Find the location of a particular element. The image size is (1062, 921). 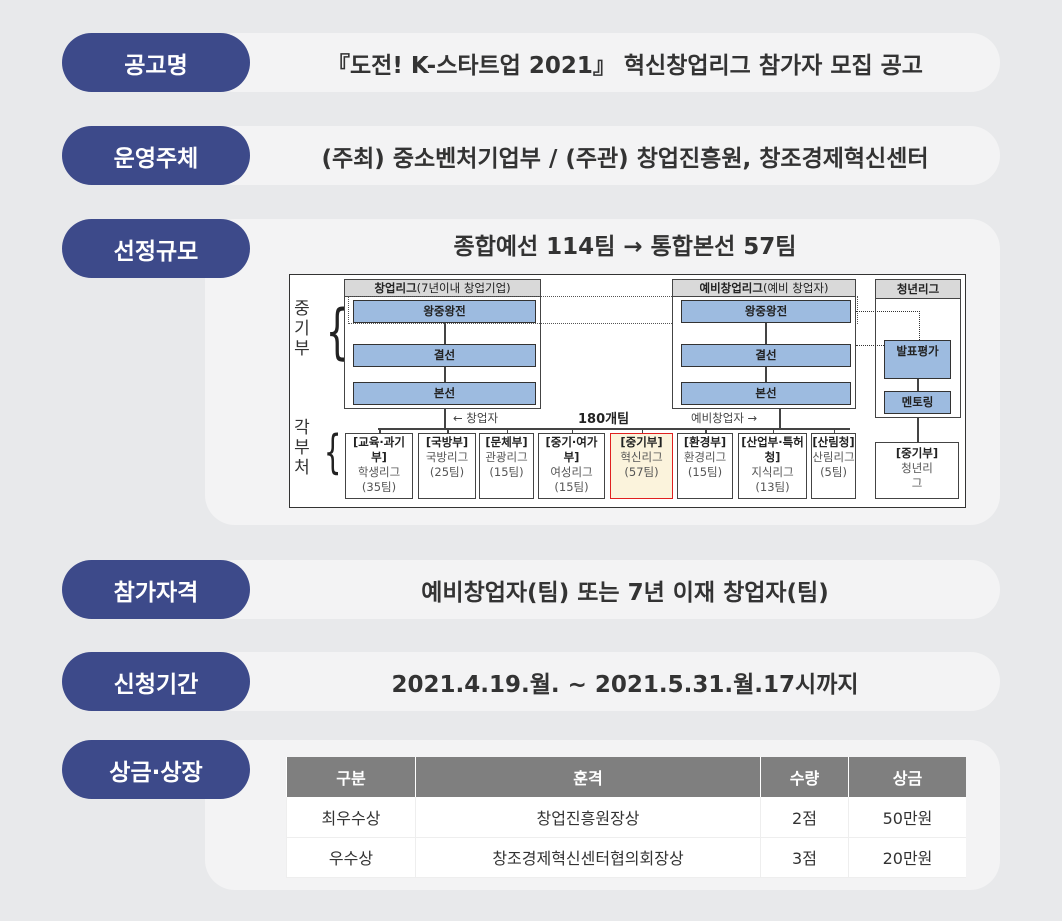

ministry-dept: [산업부·특허청] is located at coordinates (772, 449).